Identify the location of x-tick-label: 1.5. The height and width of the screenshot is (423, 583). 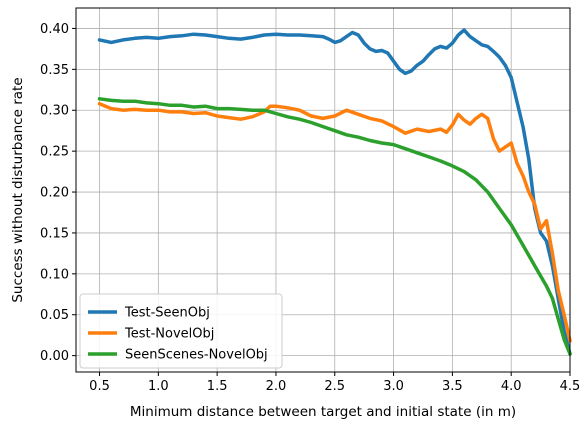
(217, 386).